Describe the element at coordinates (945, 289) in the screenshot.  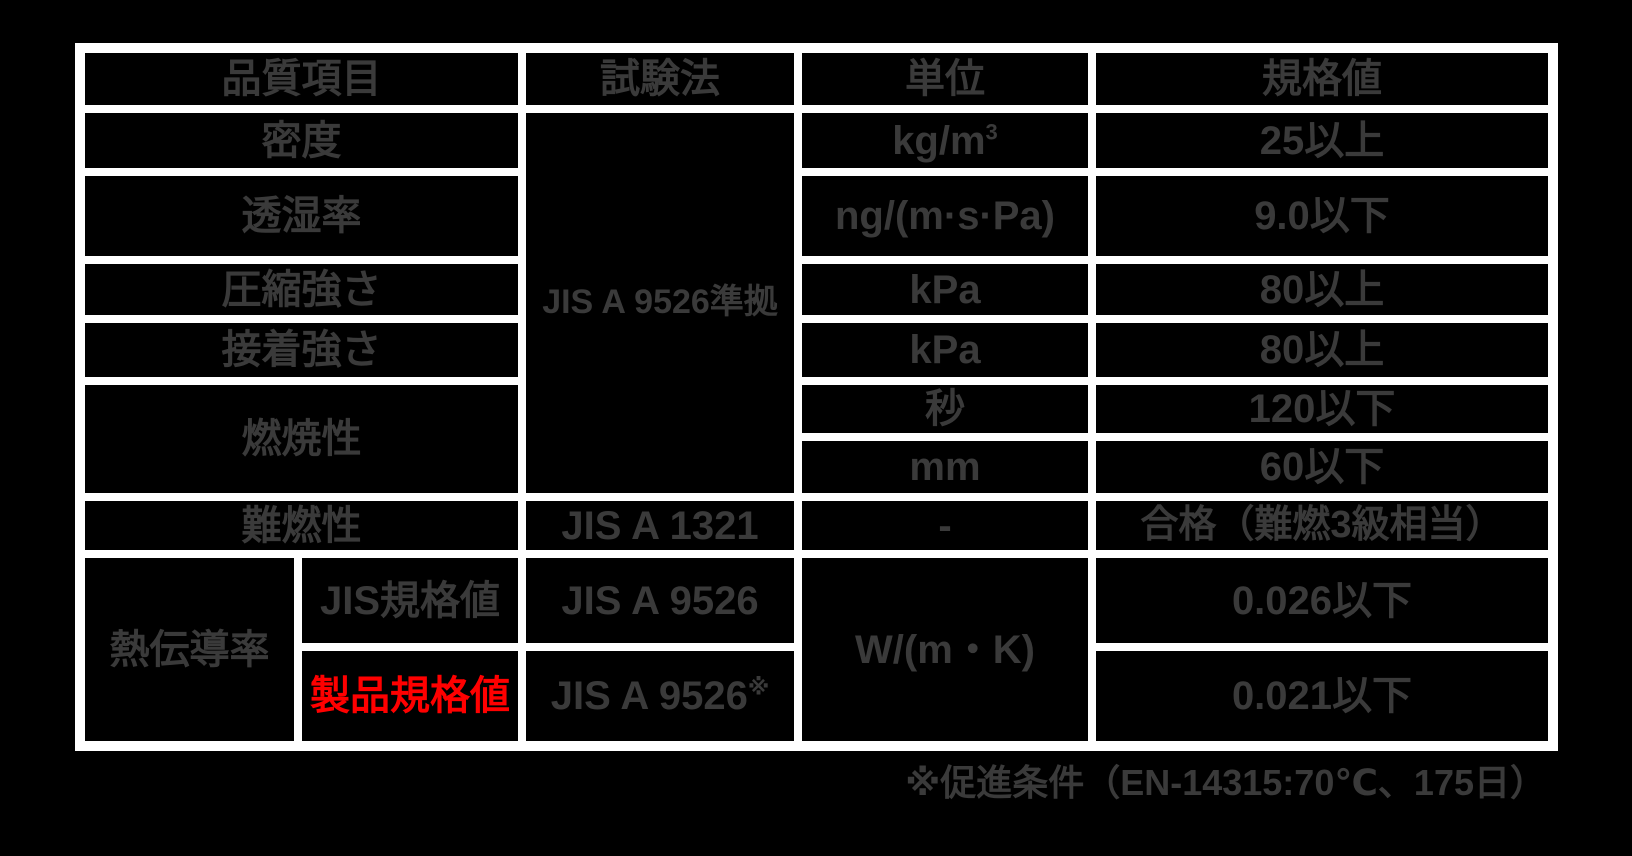
I see `compressive-unit: kPa` at that location.